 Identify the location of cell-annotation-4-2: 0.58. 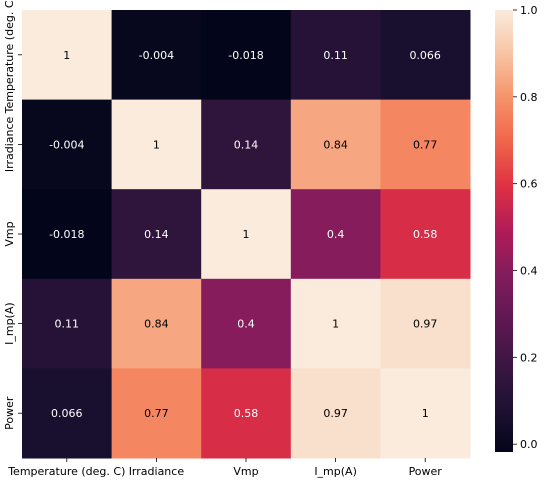
(246, 413).